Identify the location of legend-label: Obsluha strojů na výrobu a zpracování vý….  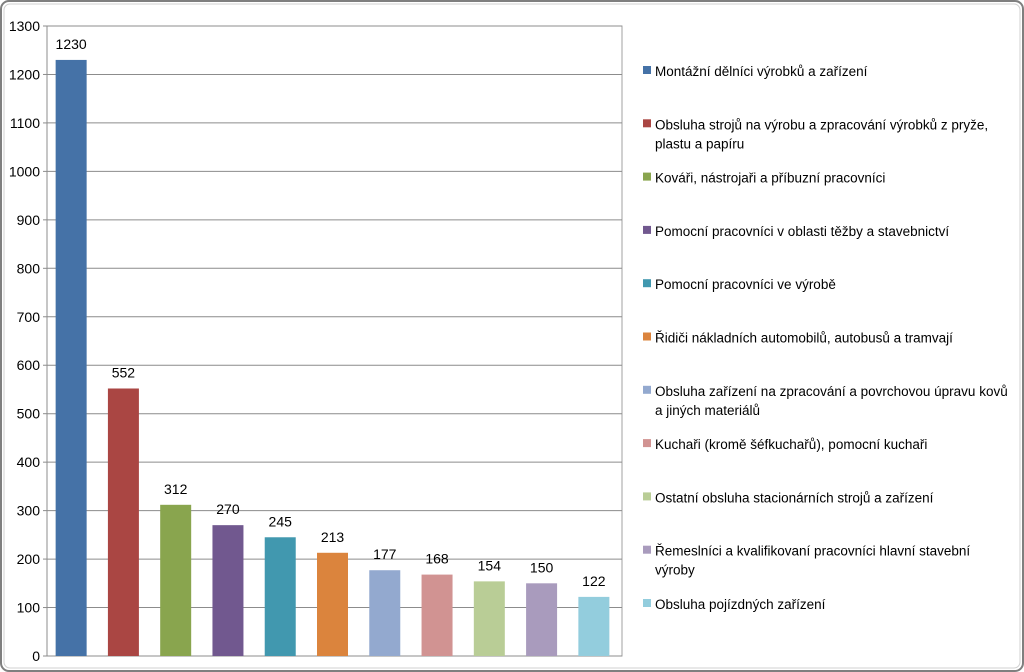
(821, 124).